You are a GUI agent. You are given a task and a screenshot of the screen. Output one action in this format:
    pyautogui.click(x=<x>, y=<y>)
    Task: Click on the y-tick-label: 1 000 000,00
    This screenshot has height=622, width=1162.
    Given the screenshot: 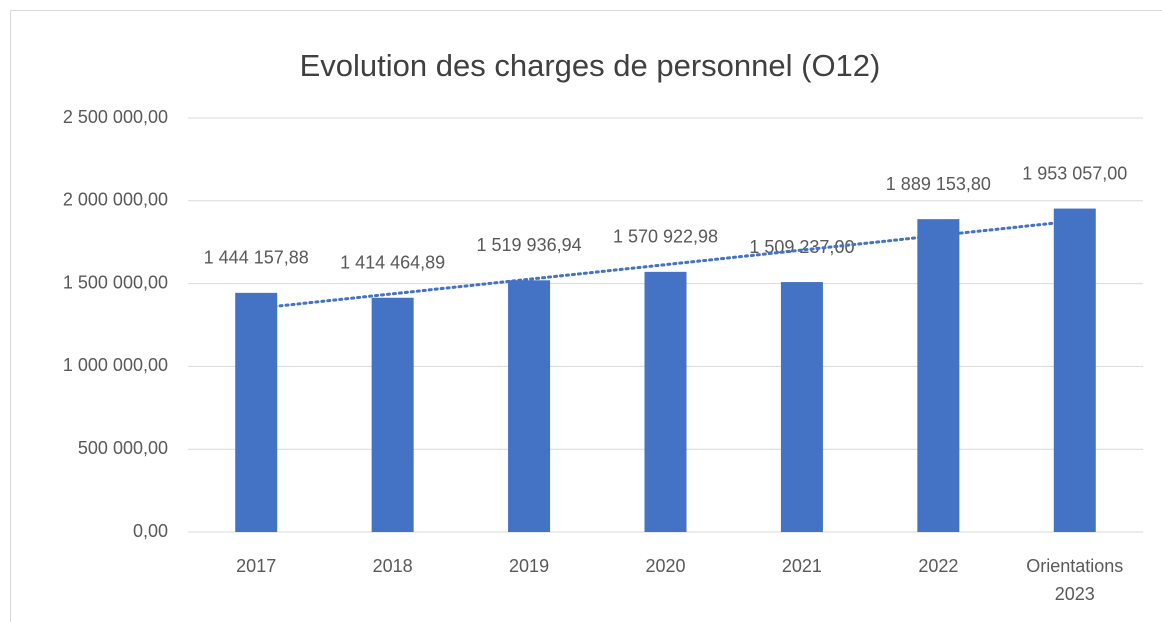 What is the action you would take?
    pyautogui.click(x=115, y=365)
    